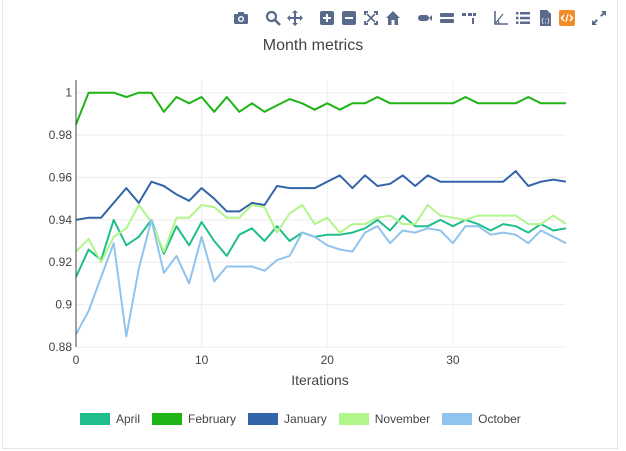 This screenshot has width=626, height=451. I want to click on camera-icon, so click(241, 18).